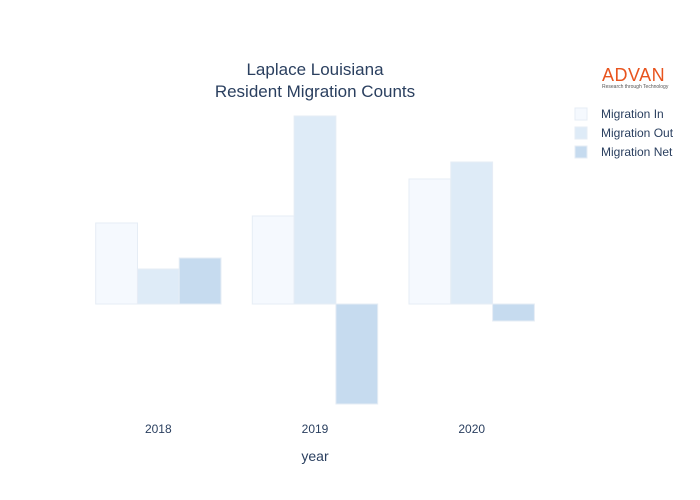  I want to click on chart-title-line-2: Resident Migration Counts, so click(315, 91).